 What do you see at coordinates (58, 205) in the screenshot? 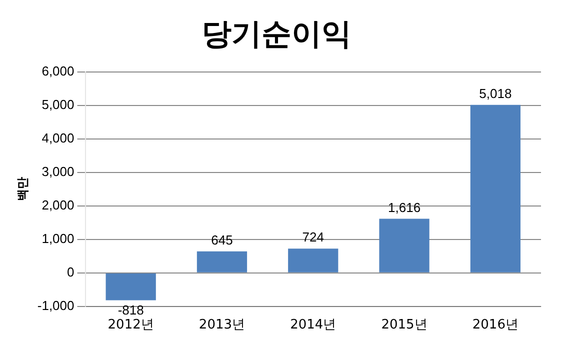
I see `y-tick-label: 2,000` at bounding box center [58, 205].